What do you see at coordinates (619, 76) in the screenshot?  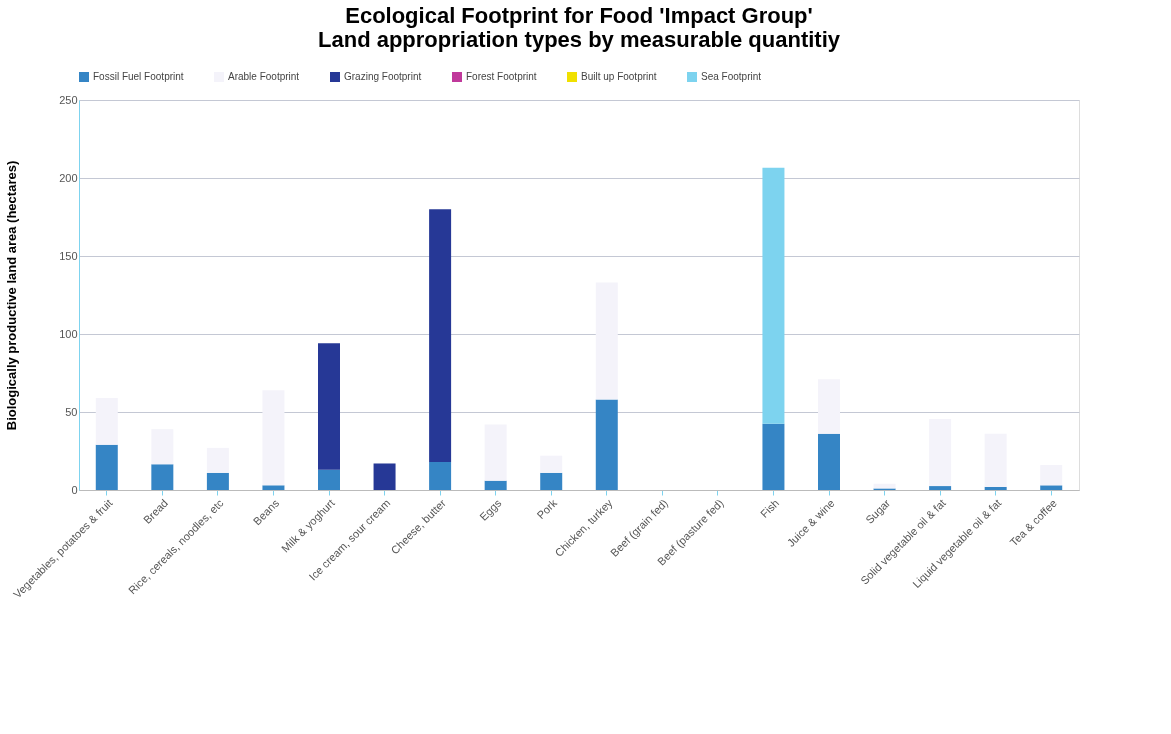 I see `legend-label: Built up Footprint` at bounding box center [619, 76].